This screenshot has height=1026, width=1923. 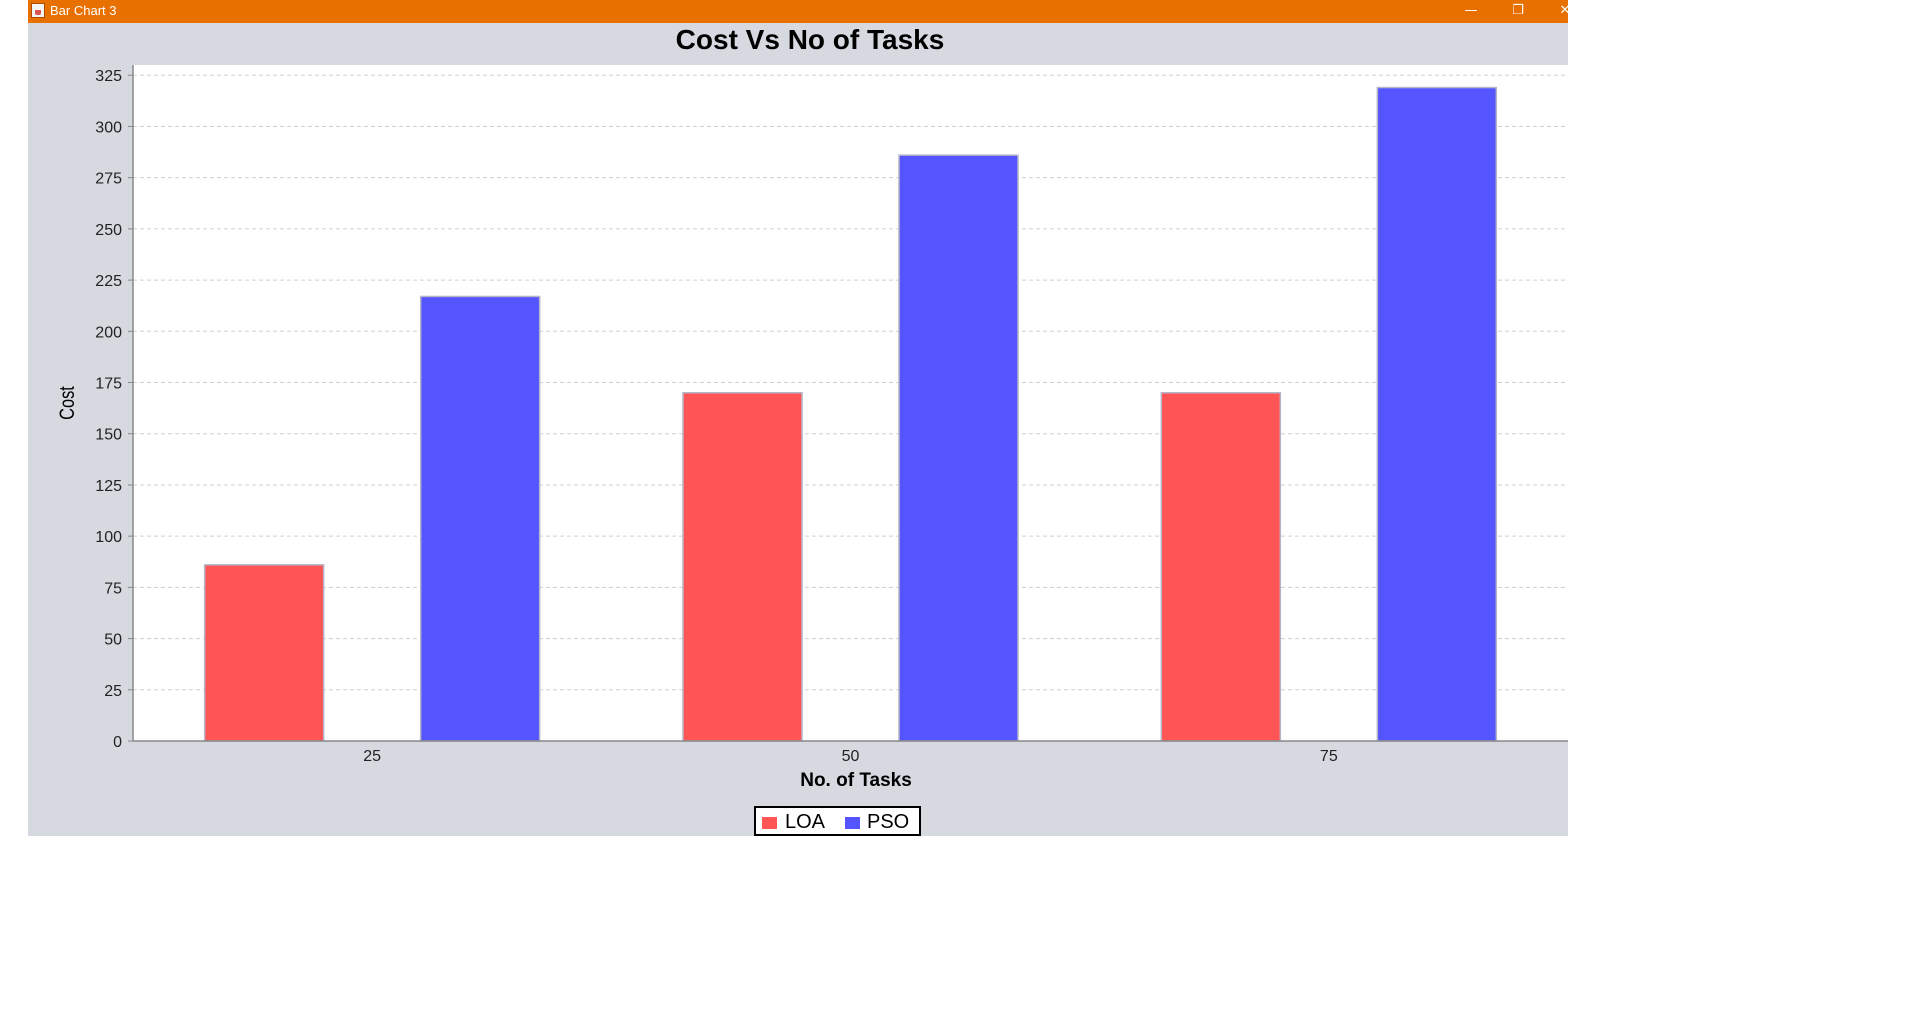 What do you see at coordinates (1565, 10) in the screenshot?
I see `close-button: ✕` at bounding box center [1565, 10].